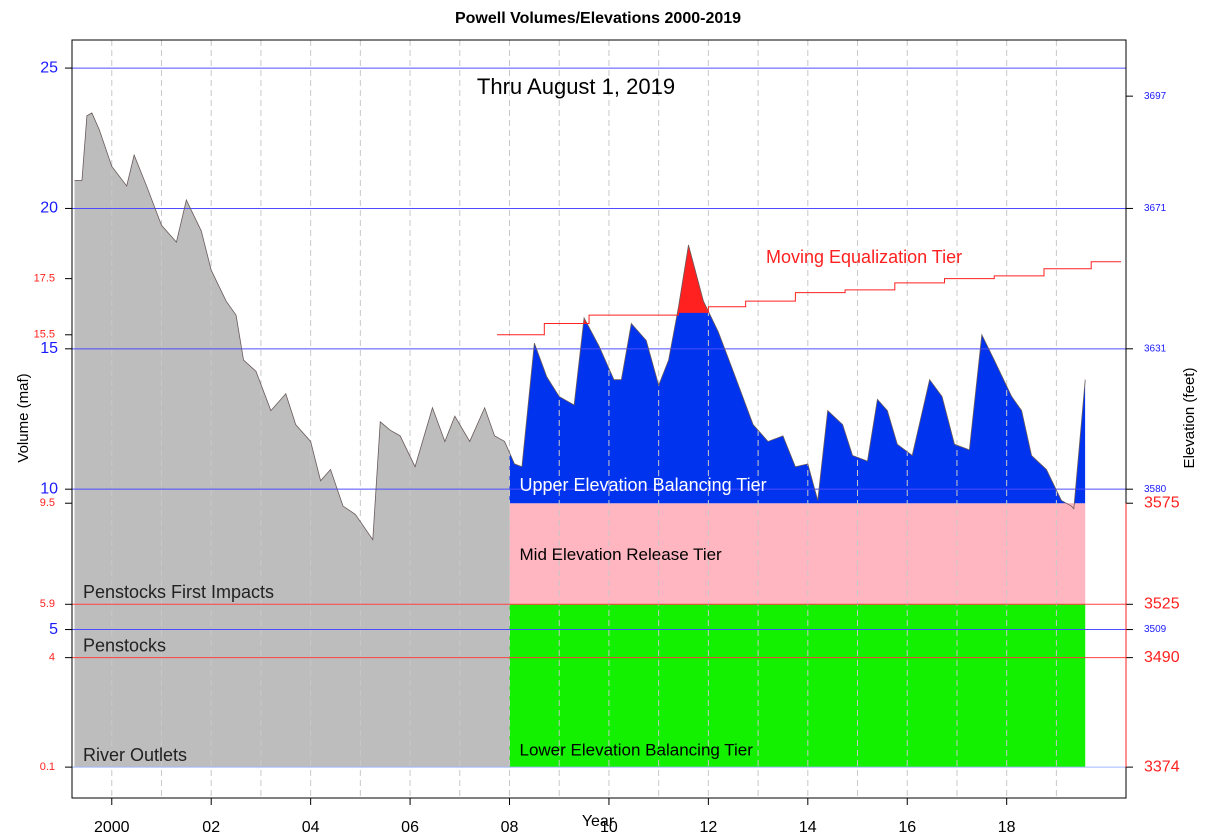 The height and width of the screenshot is (839, 1220). Describe the element at coordinates (23, 417) in the screenshot. I see `y-axis-label: Volume (maf)` at that location.